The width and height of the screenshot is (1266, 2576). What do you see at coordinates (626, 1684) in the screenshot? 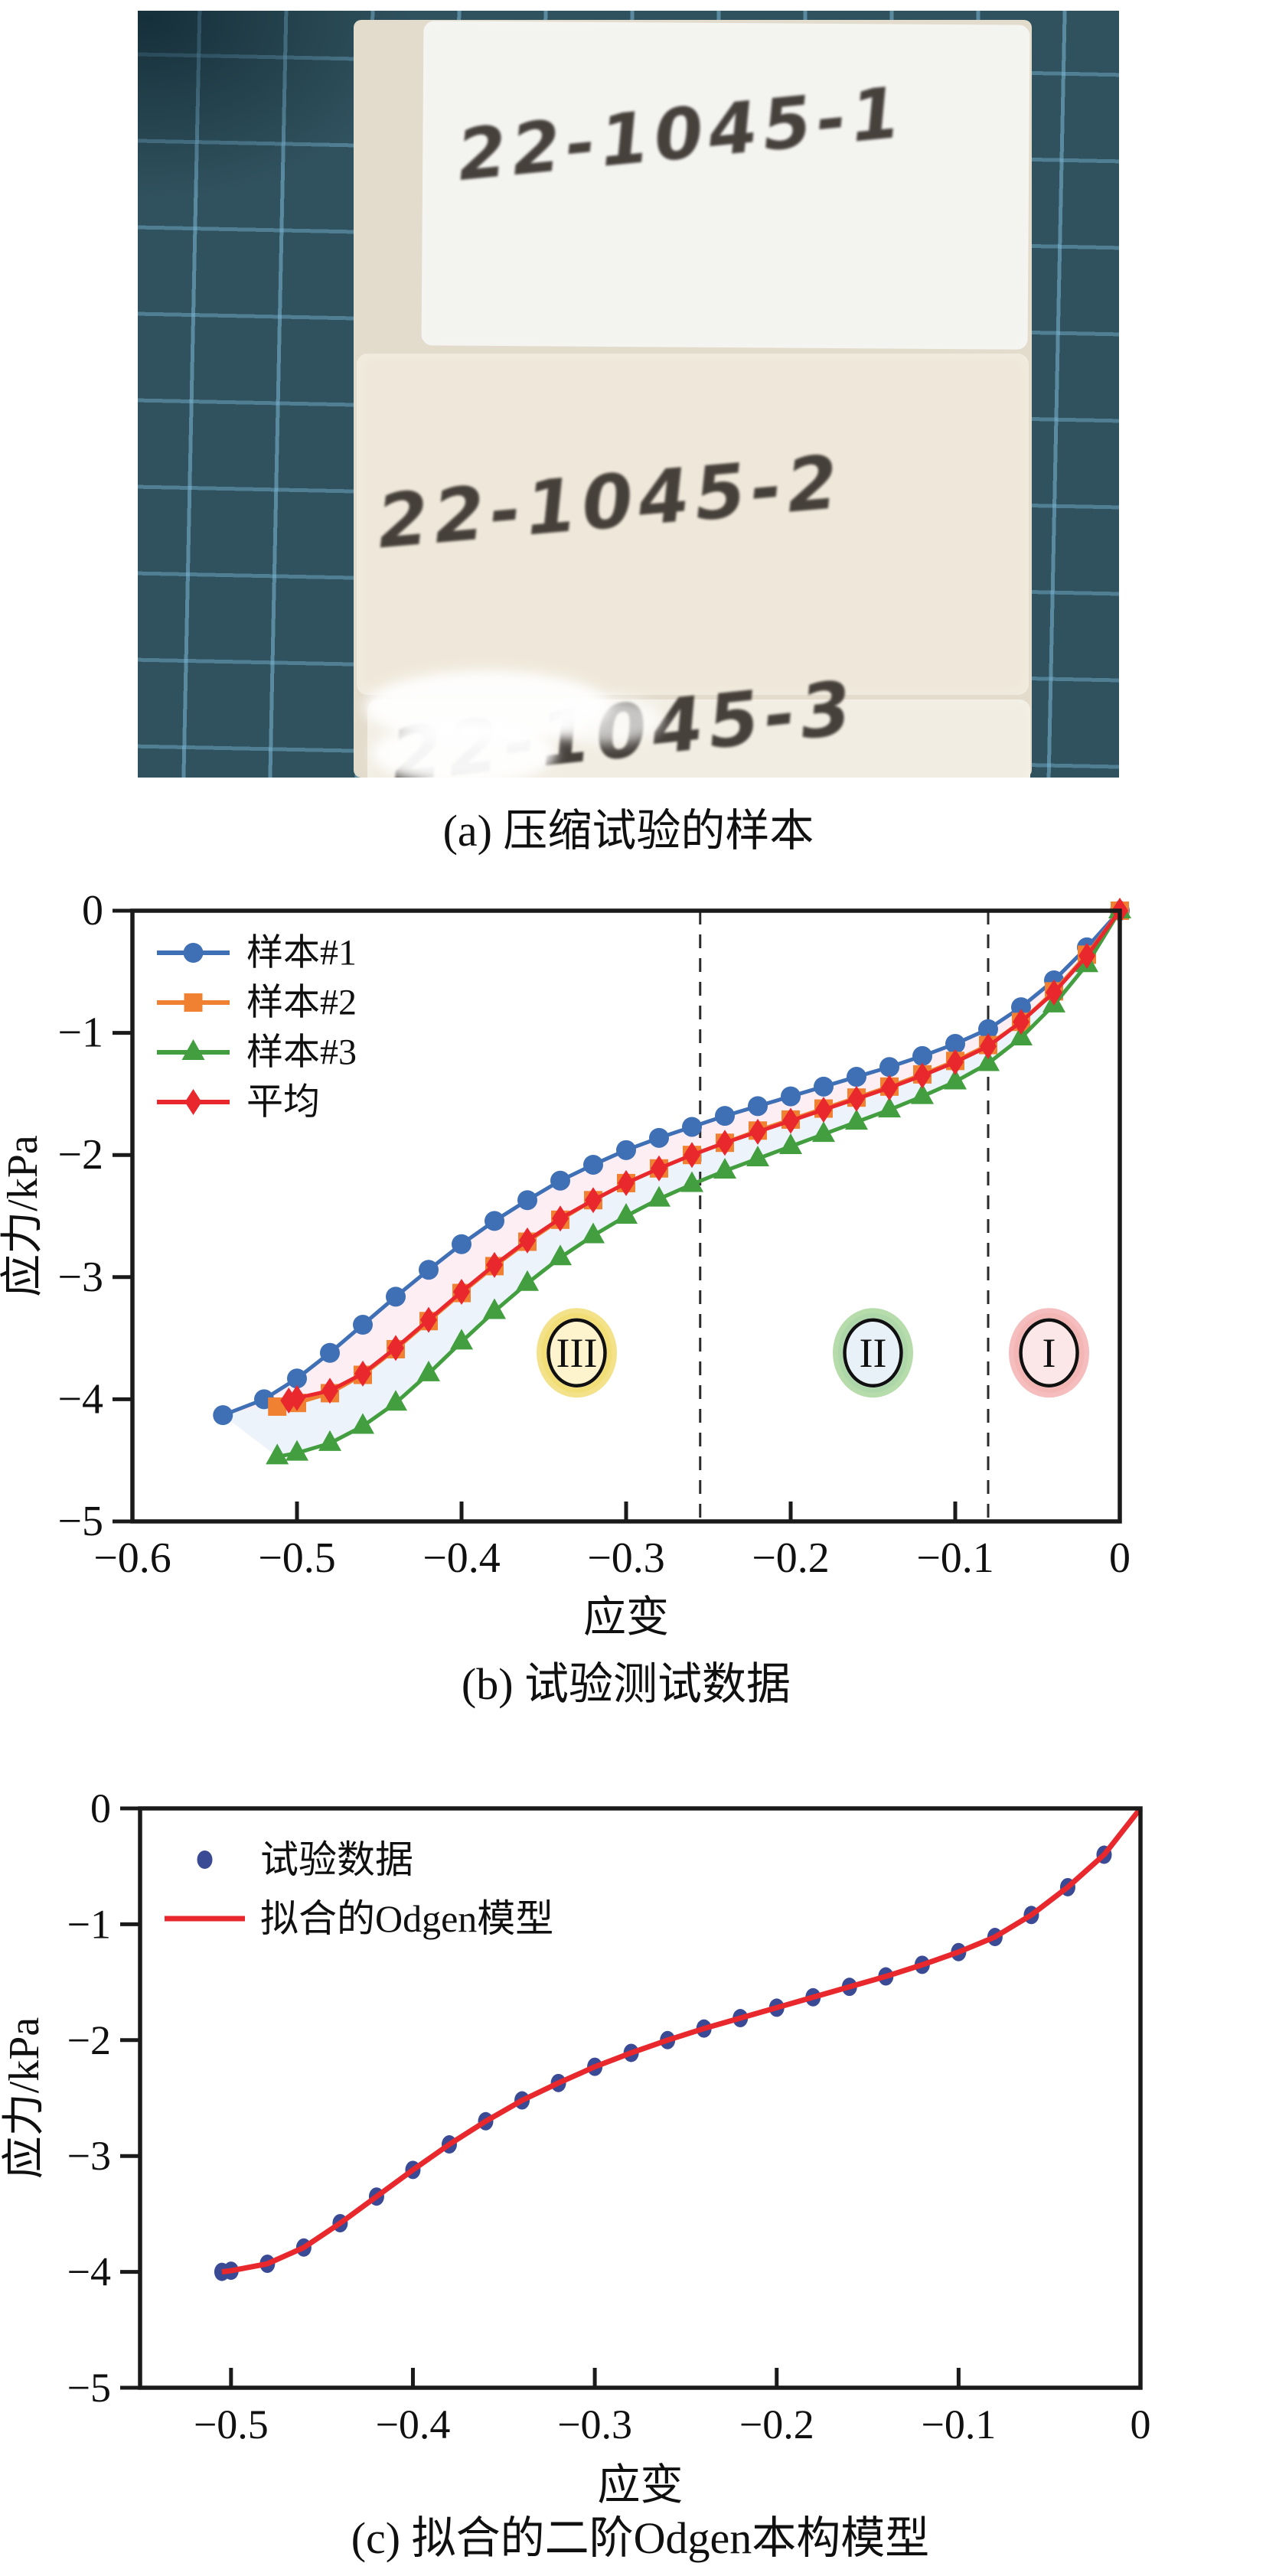
I see `panel-caption: (b) 试验测试数据` at bounding box center [626, 1684].